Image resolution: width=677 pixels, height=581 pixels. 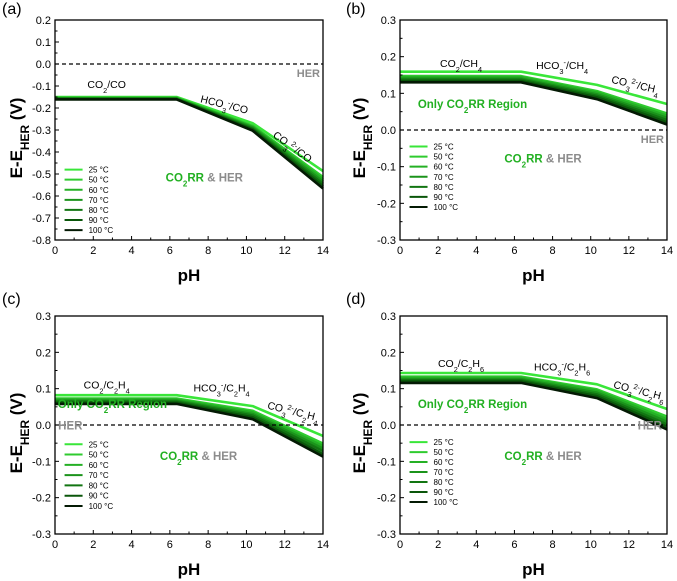 What do you see at coordinates (12, 9) in the screenshot?
I see `panel-label: (a)` at bounding box center [12, 9].